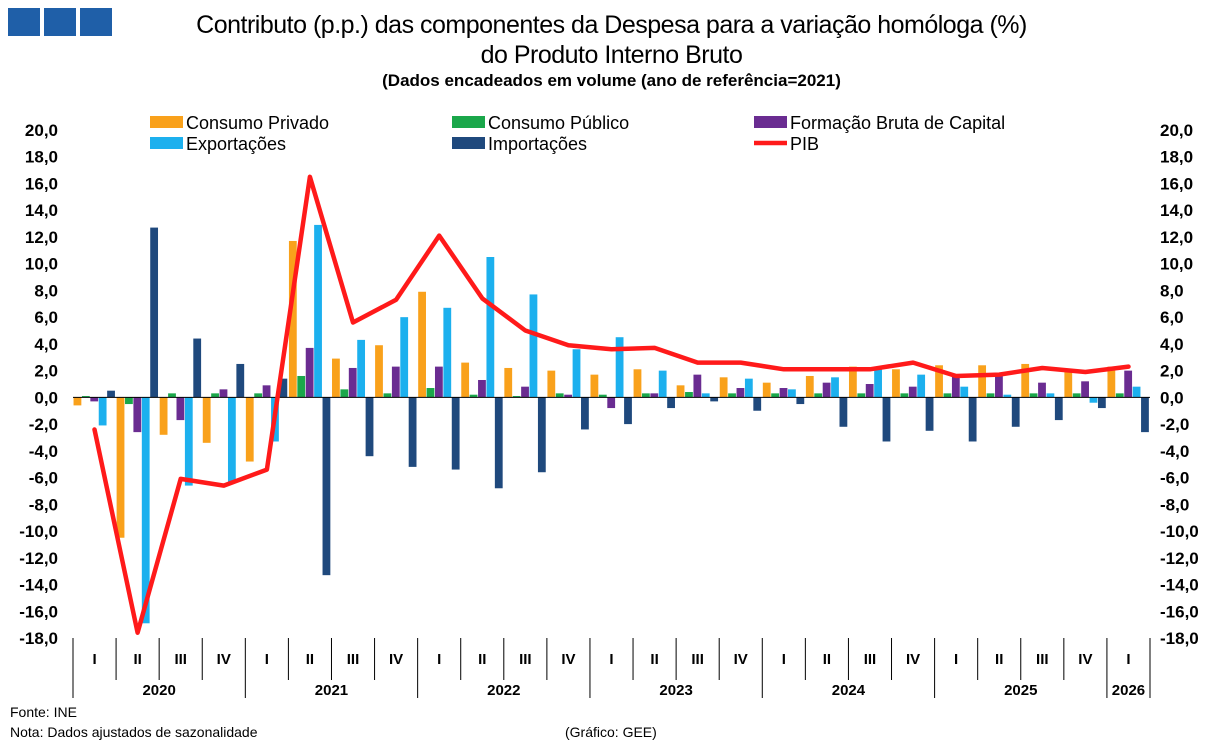 Image resolution: width=1223 pixels, height=751 pixels. I want to click on year-label: 2023, so click(675, 690).